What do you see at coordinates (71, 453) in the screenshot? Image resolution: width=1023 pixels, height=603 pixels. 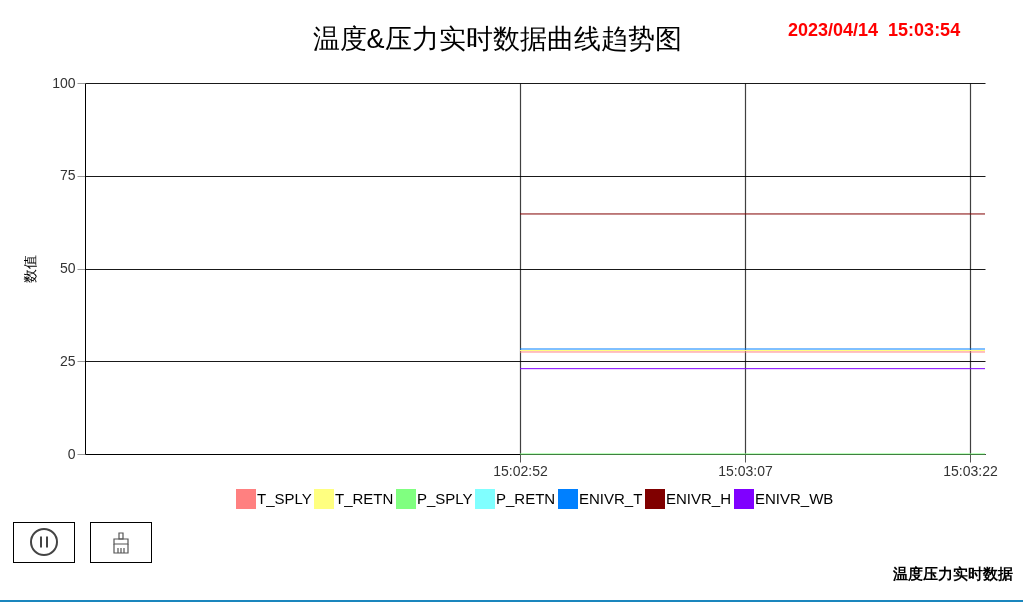 I see `y-tick-label: 0` at bounding box center [71, 453].